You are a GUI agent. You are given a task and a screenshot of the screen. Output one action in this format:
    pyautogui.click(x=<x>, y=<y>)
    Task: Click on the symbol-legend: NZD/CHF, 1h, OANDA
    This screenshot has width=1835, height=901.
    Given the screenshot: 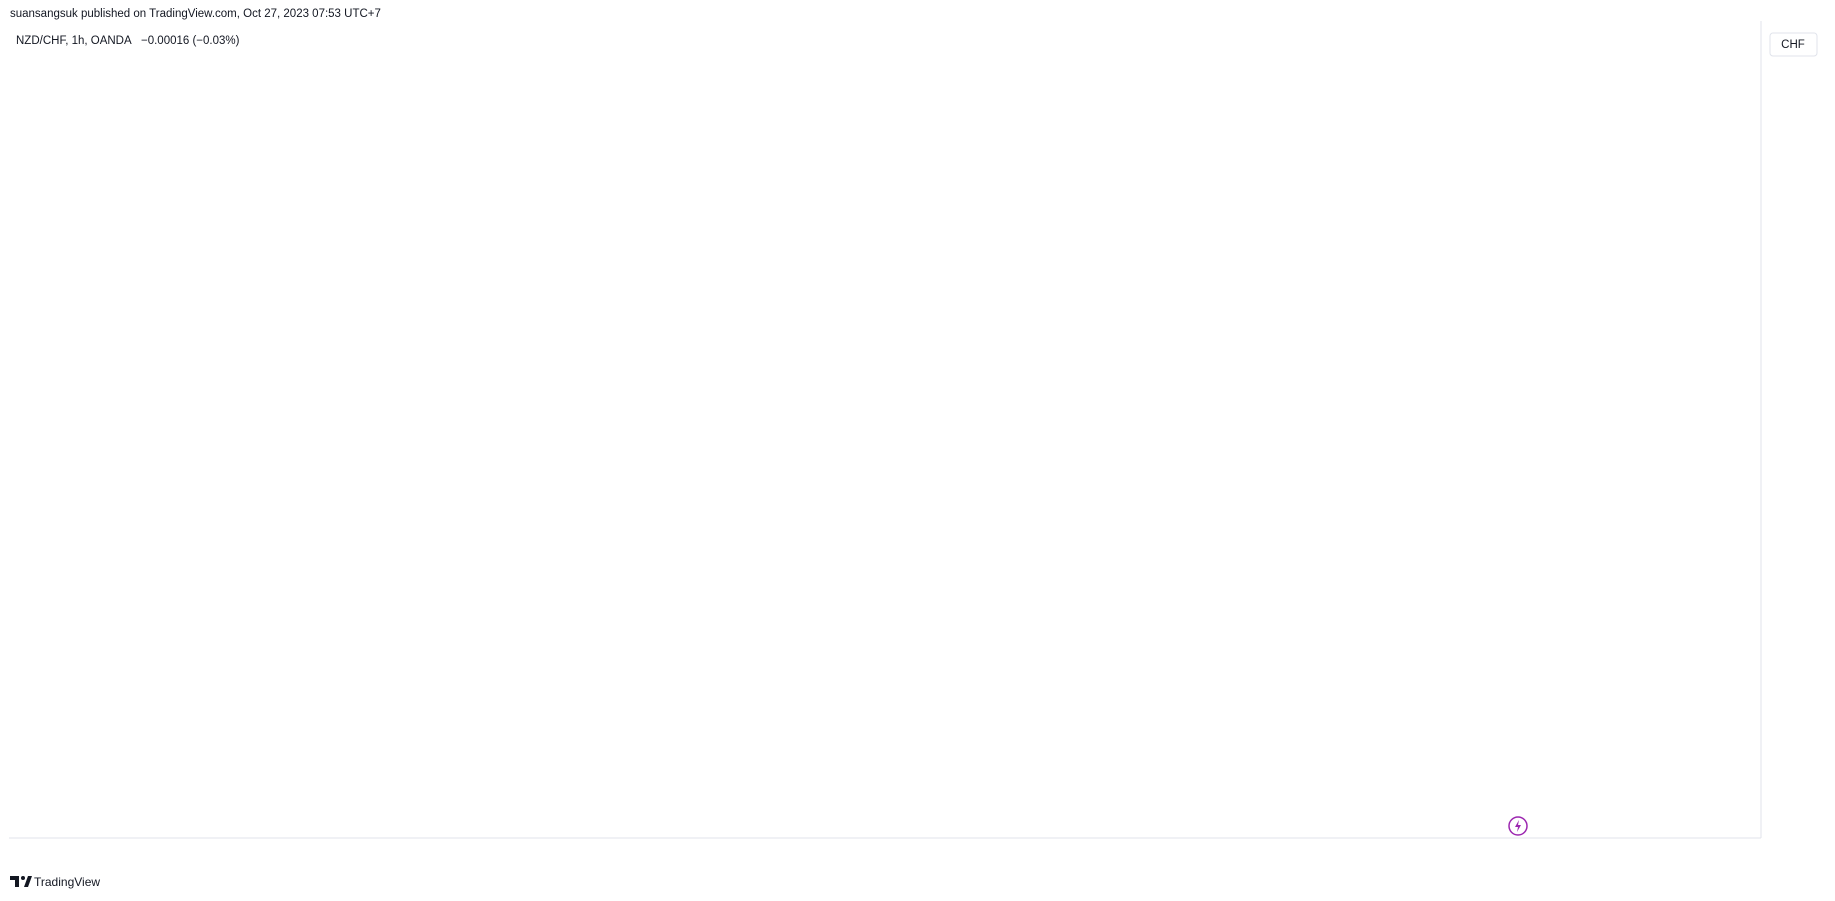 What is the action you would take?
    pyautogui.click(x=74, y=41)
    